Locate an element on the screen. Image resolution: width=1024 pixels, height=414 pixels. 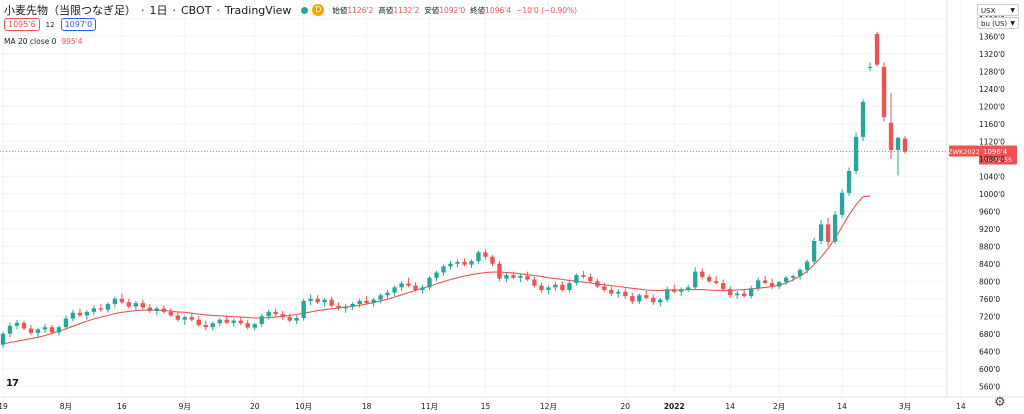
chevron-down-icon: ▼ is located at coordinates (1012, 10).